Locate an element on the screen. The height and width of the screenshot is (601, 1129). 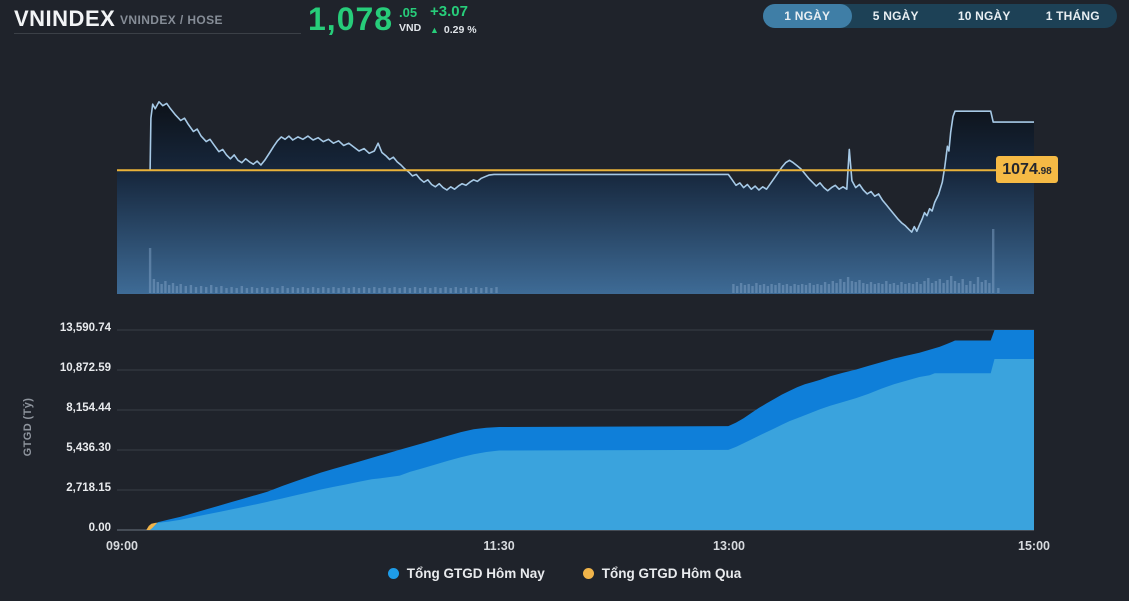
tab-10-ngay: 10 NGÀY is located at coordinates (984, 16).